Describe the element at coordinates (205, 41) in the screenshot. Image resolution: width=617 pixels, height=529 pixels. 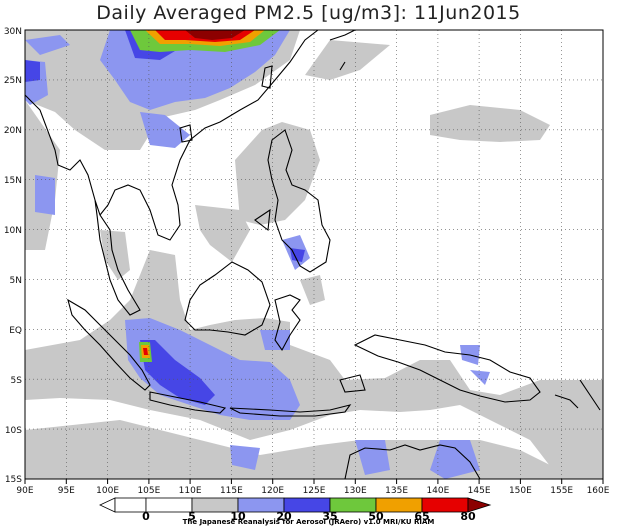
I see `hotspot-china` at that location.